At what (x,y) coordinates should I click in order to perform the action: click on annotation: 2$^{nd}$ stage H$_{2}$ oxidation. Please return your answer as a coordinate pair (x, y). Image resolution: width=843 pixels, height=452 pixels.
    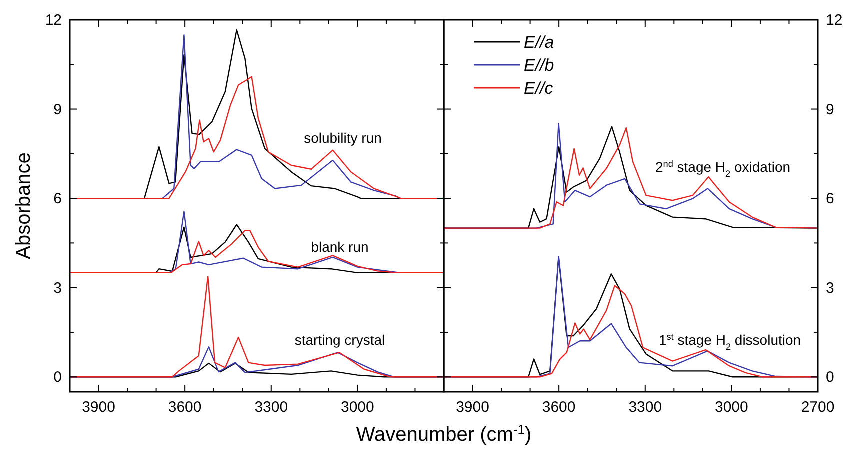
    Looking at the image, I should click on (723, 169).